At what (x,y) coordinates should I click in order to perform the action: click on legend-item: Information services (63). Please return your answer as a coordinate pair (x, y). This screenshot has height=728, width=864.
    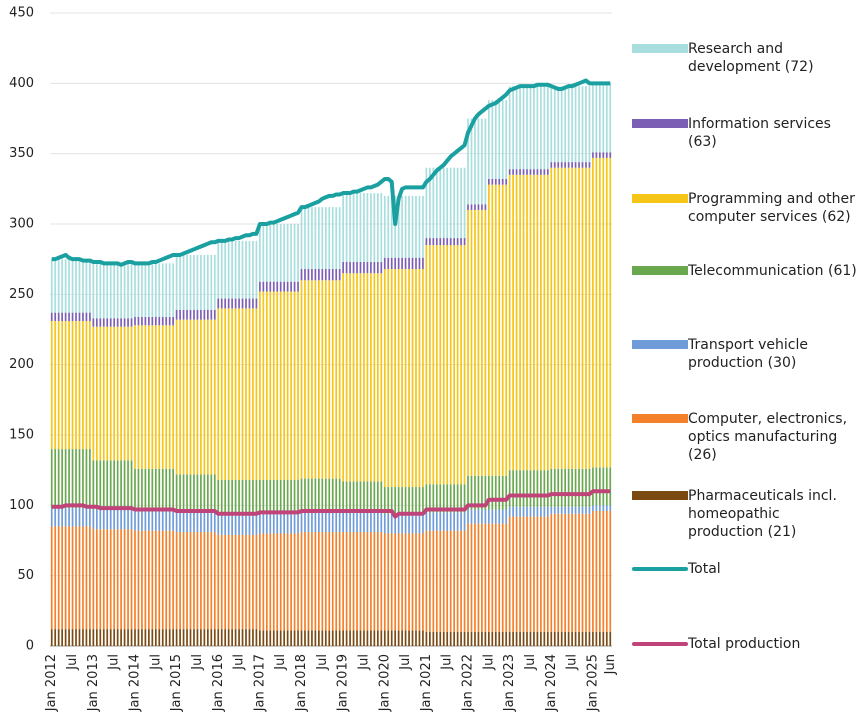
    Looking at the image, I should click on (747, 133).